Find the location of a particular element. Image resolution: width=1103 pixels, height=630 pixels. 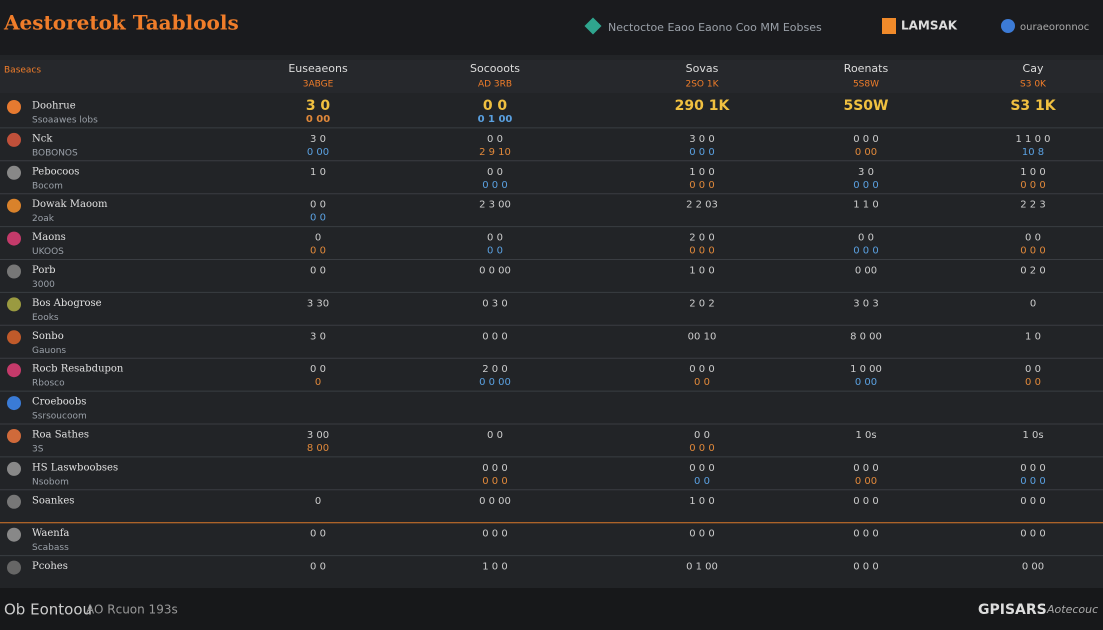

row-sub: Scabass is located at coordinates (50, 548).